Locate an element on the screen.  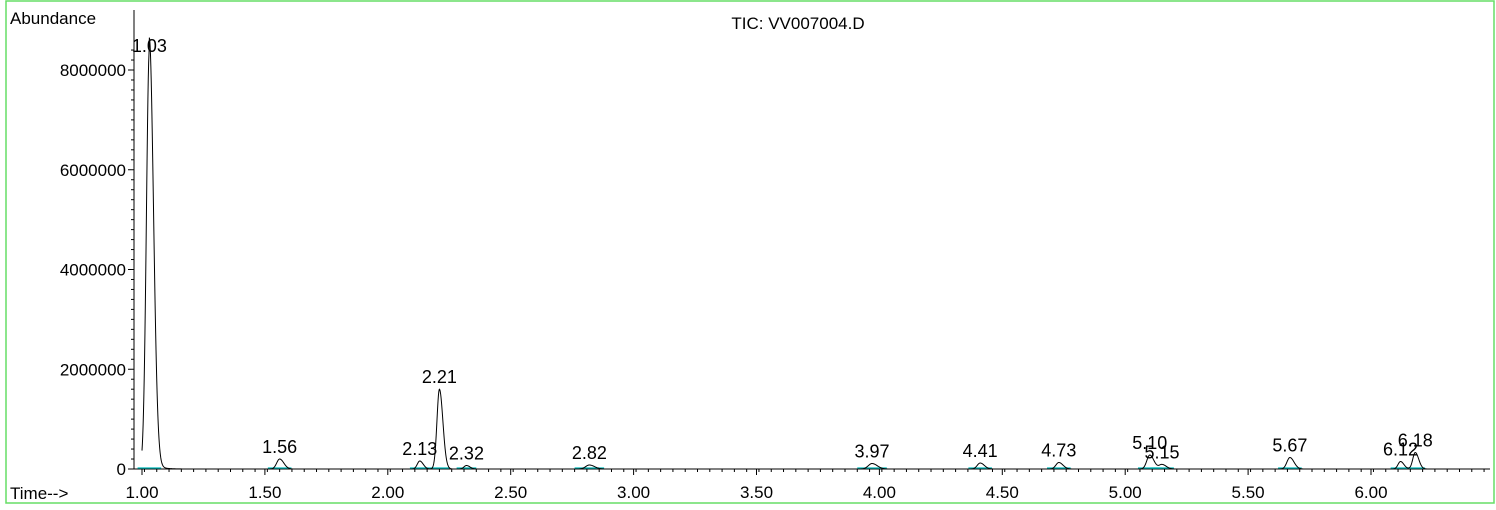
x-tick-label: 4.50 is located at coordinates (1002, 492).